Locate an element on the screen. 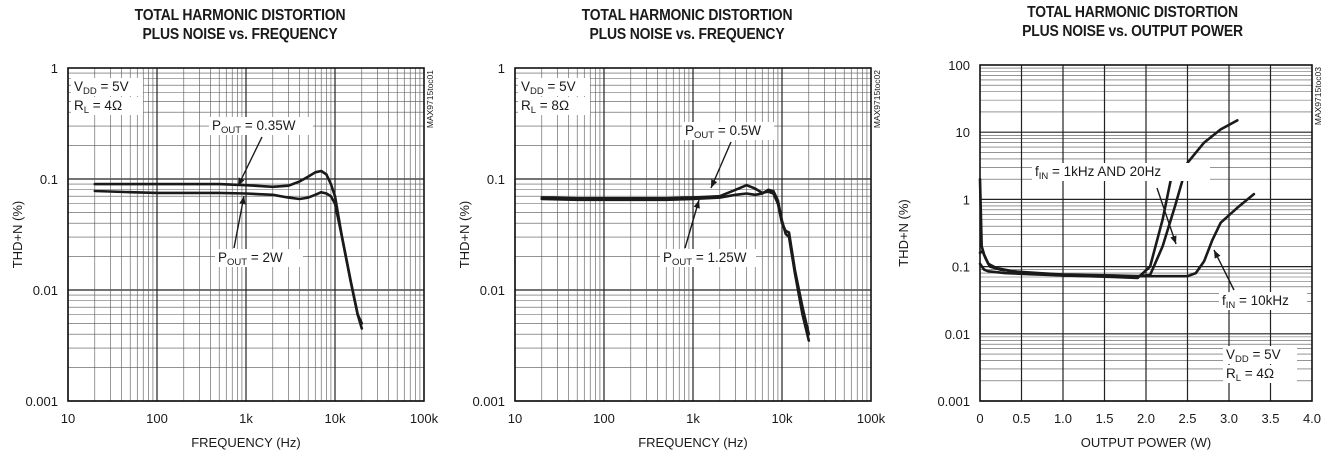 Image resolution: width=1331 pixels, height=457 pixels. x-tick-label: 0 is located at coordinates (979, 418).